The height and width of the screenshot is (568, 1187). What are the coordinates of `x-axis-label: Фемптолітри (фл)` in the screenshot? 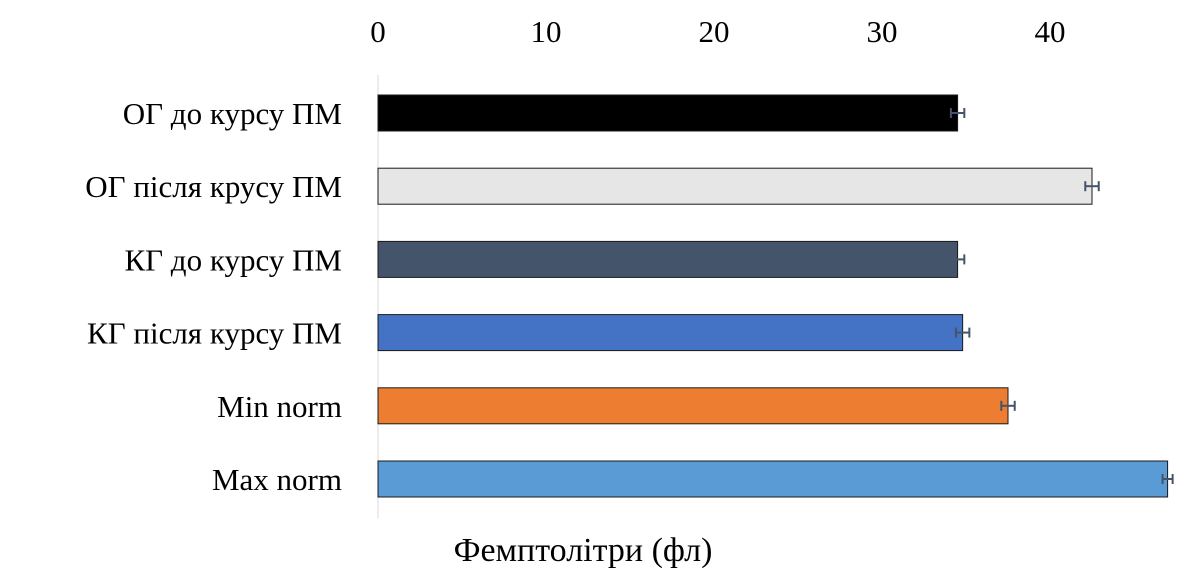 It's located at (583, 550).